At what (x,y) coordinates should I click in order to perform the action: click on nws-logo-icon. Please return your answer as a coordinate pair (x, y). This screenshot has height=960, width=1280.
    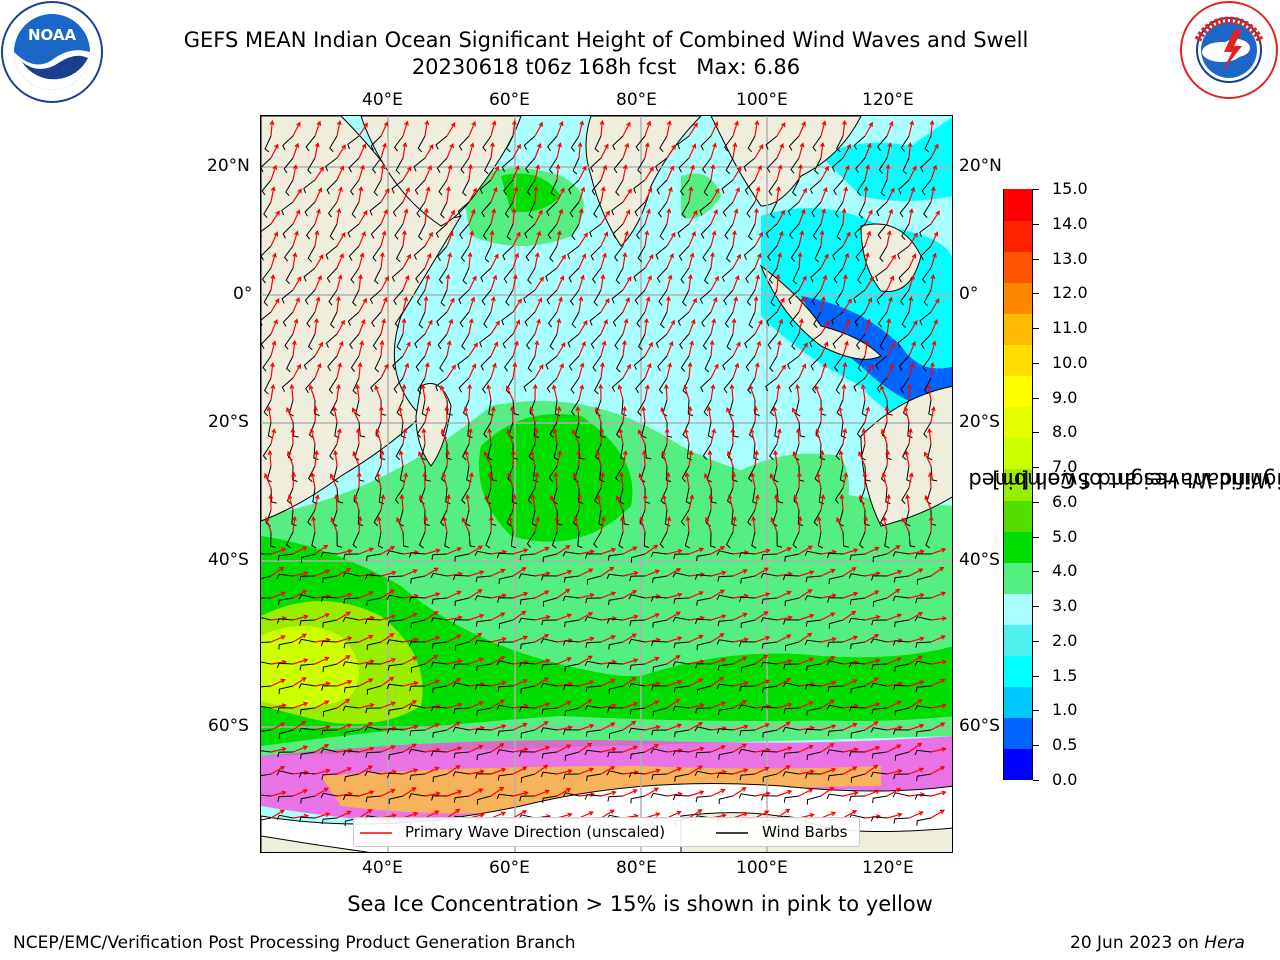
    Looking at the image, I should click on (1229, 50).